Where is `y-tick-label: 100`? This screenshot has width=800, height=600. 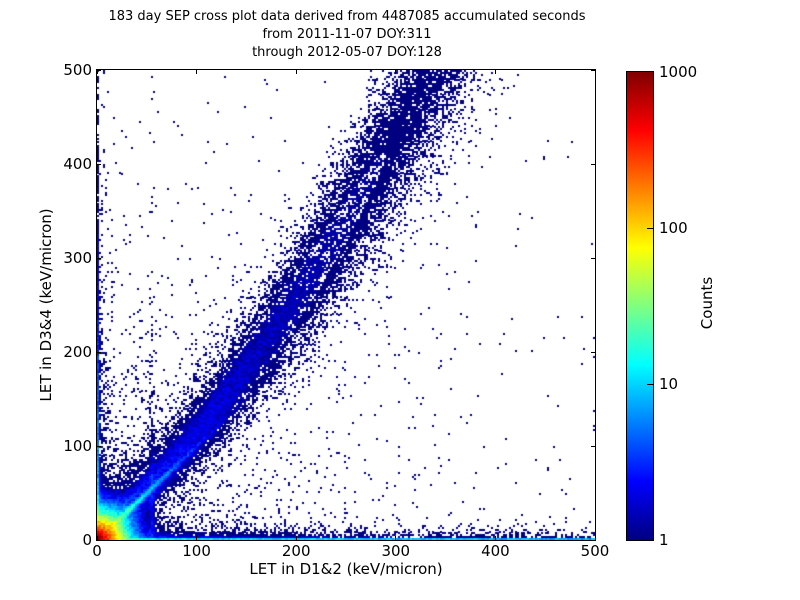
y-tick-label: 100 is located at coordinates (77, 446).